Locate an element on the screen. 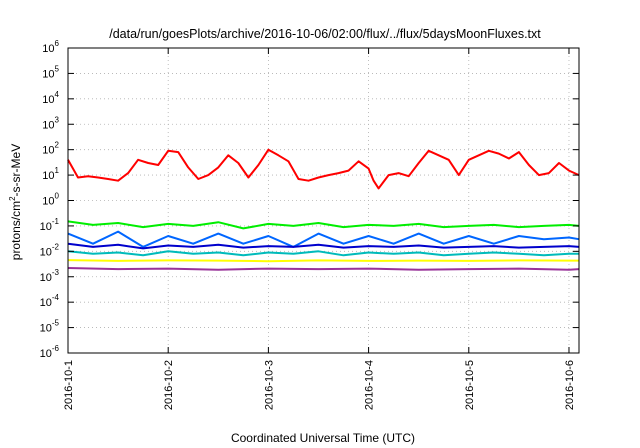  x-tick-label: 2016-10-2 is located at coordinates (169, 385).